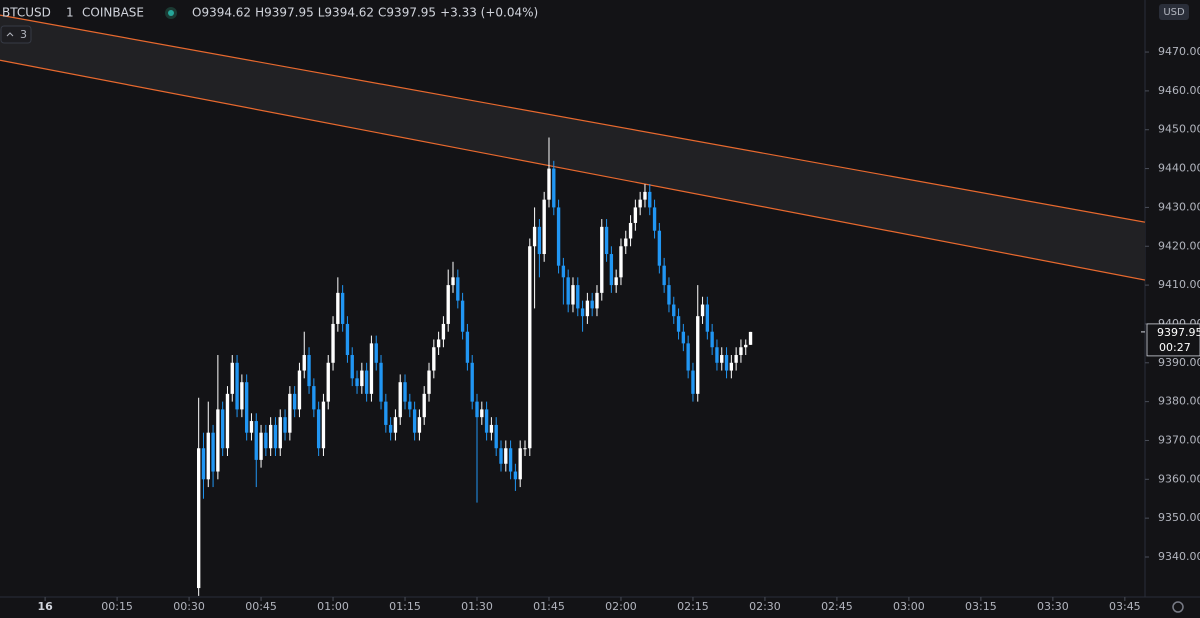  What do you see at coordinates (113, 13) in the screenshot?
I see `exchange: COINBASE` at bounding box center [113, 13].